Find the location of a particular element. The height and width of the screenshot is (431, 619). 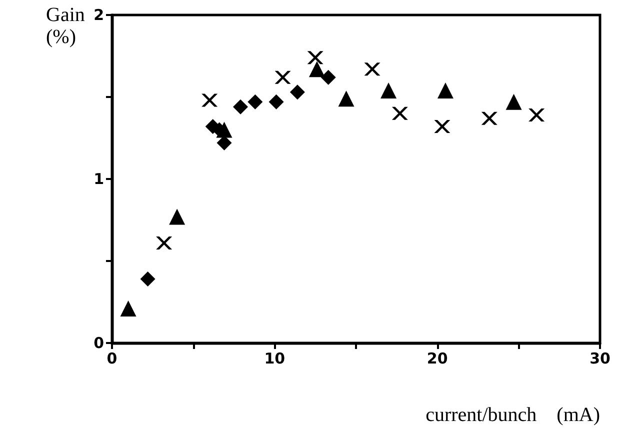

y-tick-label: 2 is located at coordinates (99, 15).